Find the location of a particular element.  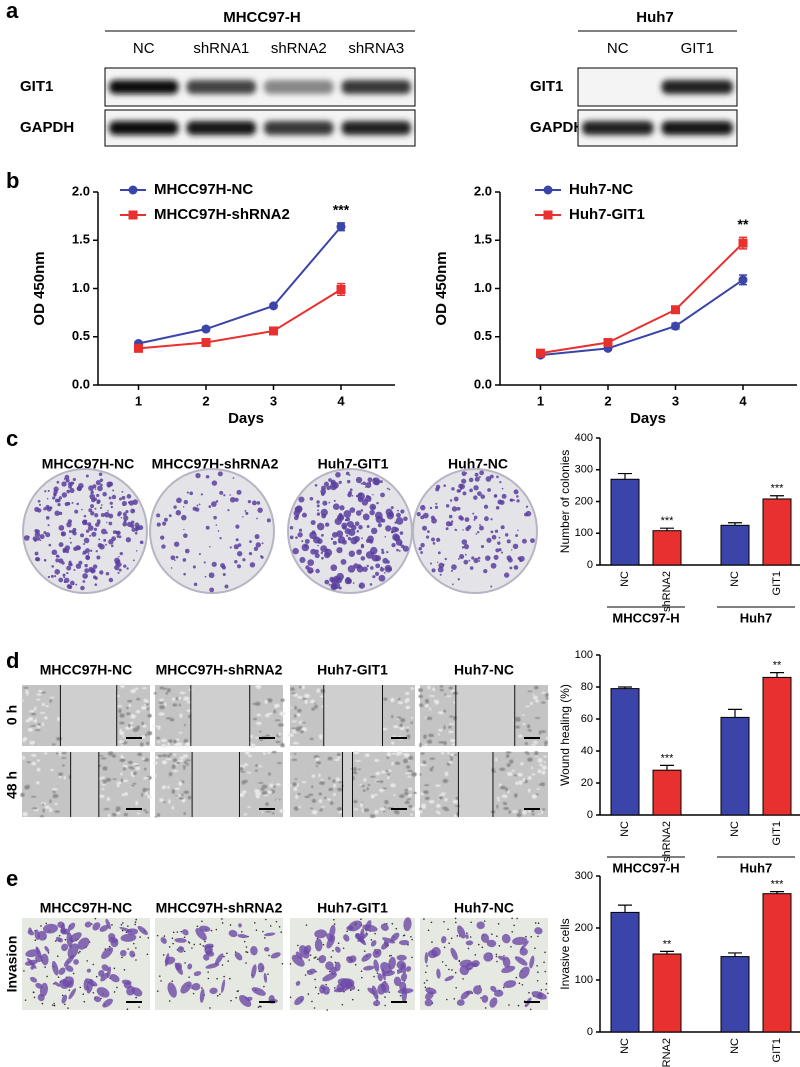

series-line is located at coordinates (642, 298).